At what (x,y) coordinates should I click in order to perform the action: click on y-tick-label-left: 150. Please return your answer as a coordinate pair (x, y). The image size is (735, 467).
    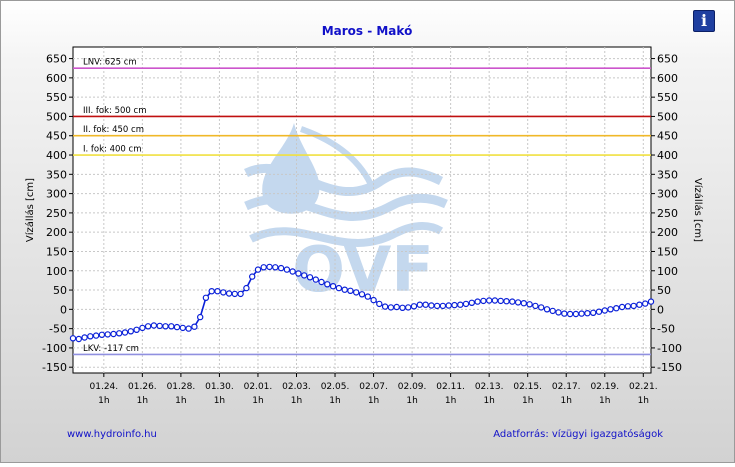
    Looking at the image, I should click on (56, 251).